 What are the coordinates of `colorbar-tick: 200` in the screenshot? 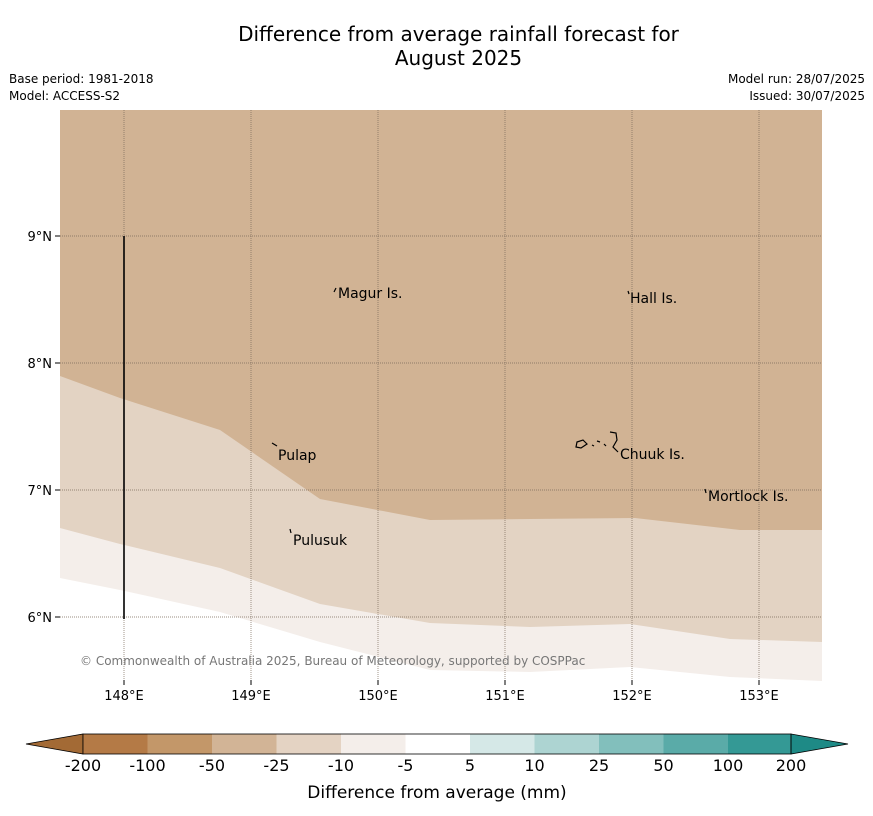 It's located at (791, 765).